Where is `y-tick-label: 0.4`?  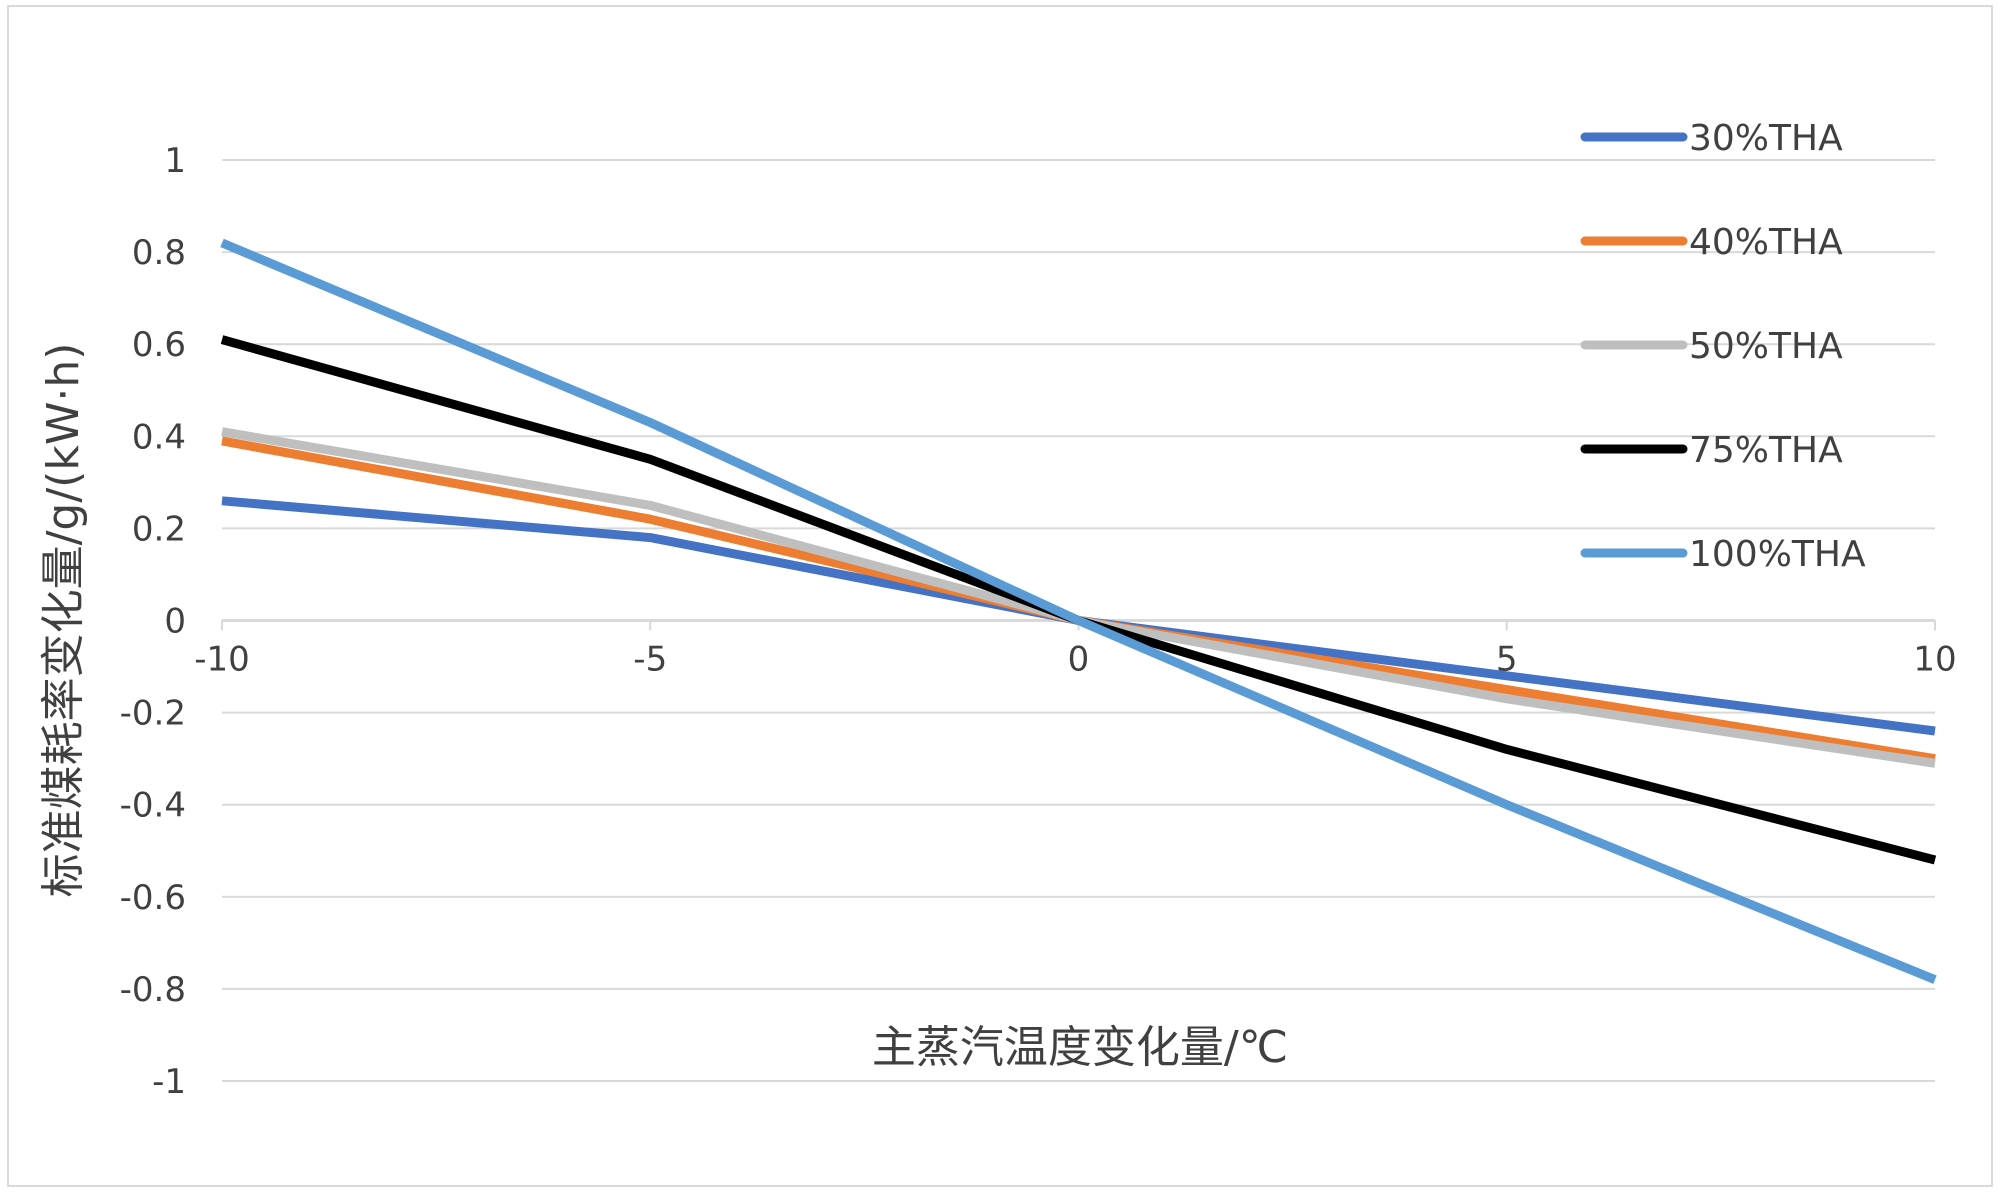 y-tick-label: 0.4 is located at coordinates (159, 437).